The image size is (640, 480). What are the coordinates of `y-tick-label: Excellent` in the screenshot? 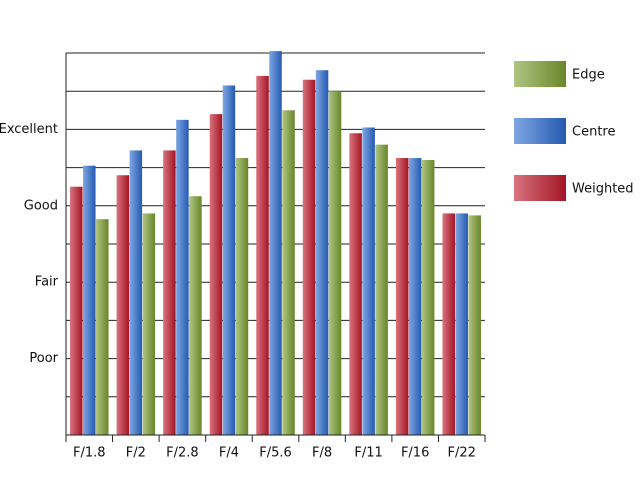 It's located at (29, 129).